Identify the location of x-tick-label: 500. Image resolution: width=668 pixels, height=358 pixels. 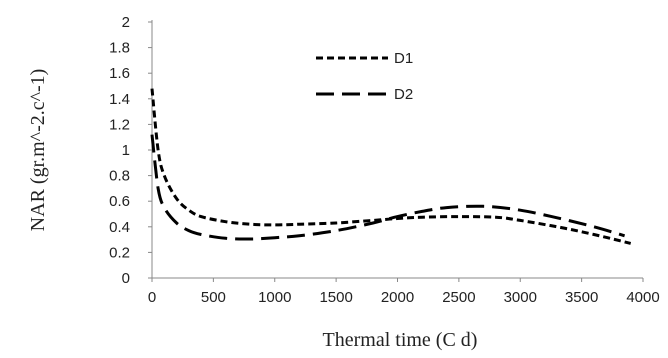
(213, 297).